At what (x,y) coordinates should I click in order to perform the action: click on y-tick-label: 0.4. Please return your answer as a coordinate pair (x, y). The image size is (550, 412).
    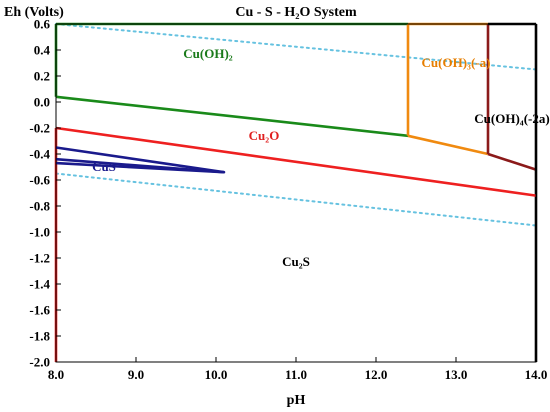
    Looking at the image, I should click on (42, 50).